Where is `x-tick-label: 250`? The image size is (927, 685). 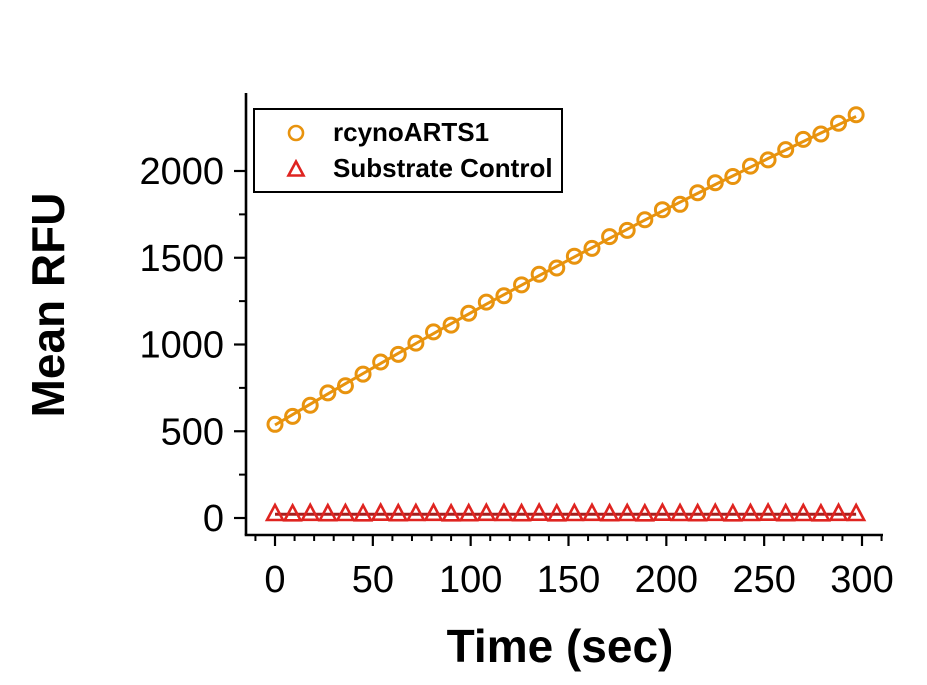
x-tick-label: 250 is located at coordinates (763, 580).